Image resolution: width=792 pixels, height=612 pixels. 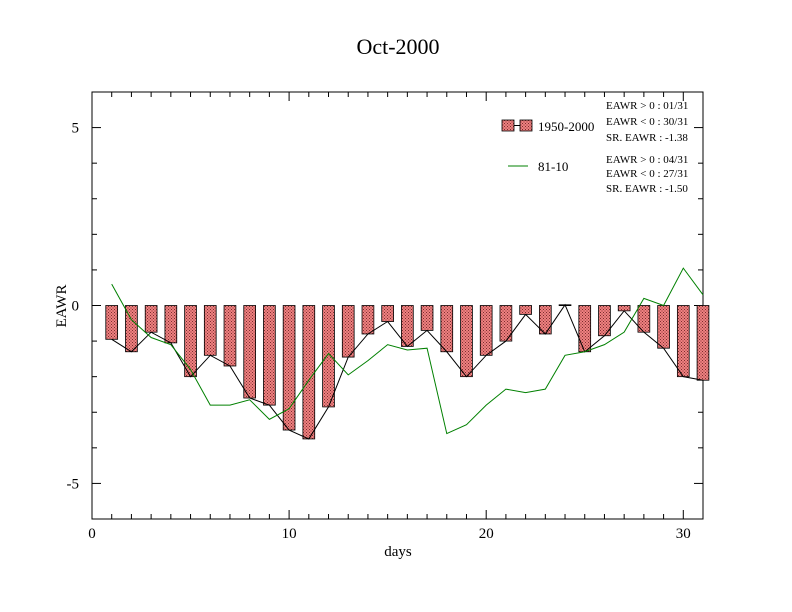 I want to click on stats-1950-2000-sum: SR. EAWR : -1.38, so click(x=647, y=138).